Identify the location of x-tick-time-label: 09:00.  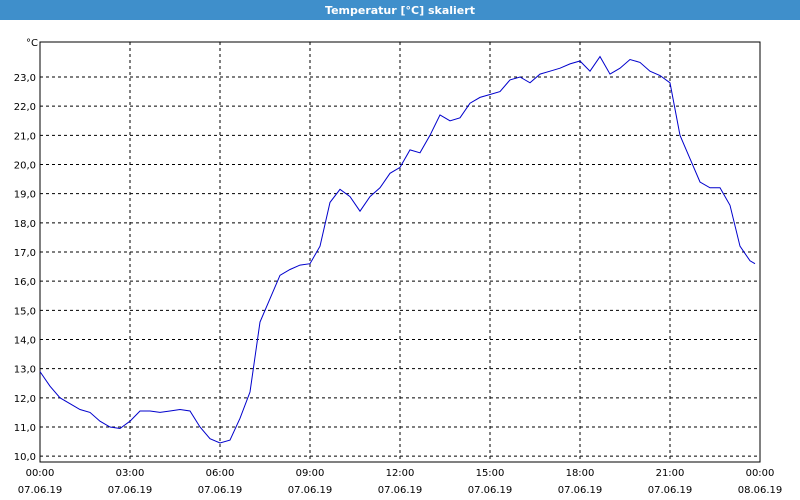
(310, 473).